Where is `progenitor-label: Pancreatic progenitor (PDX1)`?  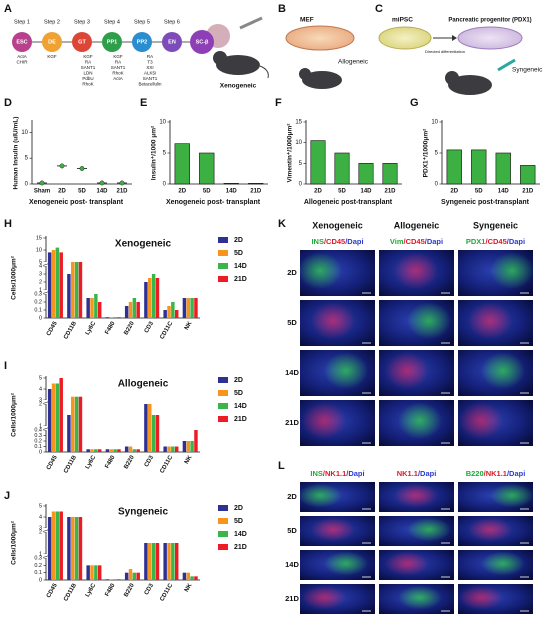
progenitor-label: Pancreatic progenitor (PDX1) is located at coordinates (489, 21).